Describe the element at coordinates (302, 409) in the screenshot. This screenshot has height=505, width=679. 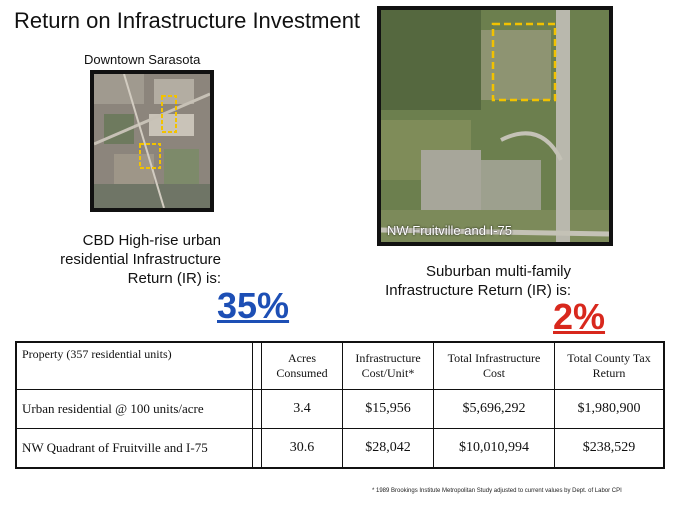
I see `row-acres: 3.4` at that location.